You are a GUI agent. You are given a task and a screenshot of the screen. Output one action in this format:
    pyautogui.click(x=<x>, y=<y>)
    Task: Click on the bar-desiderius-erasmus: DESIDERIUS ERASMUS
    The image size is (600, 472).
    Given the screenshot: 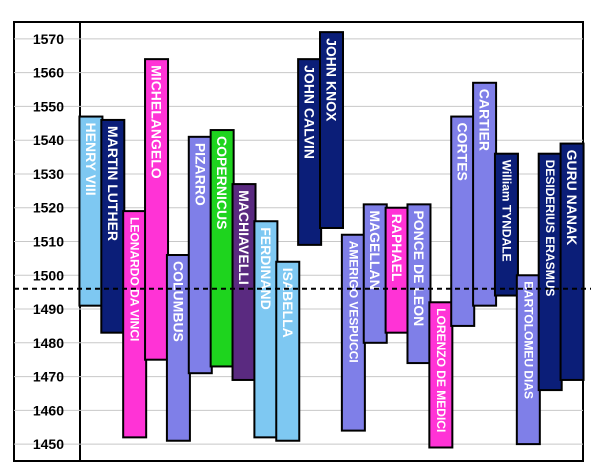 What is the action you would take?
    pyautogui.click(x=550, y=272)
    